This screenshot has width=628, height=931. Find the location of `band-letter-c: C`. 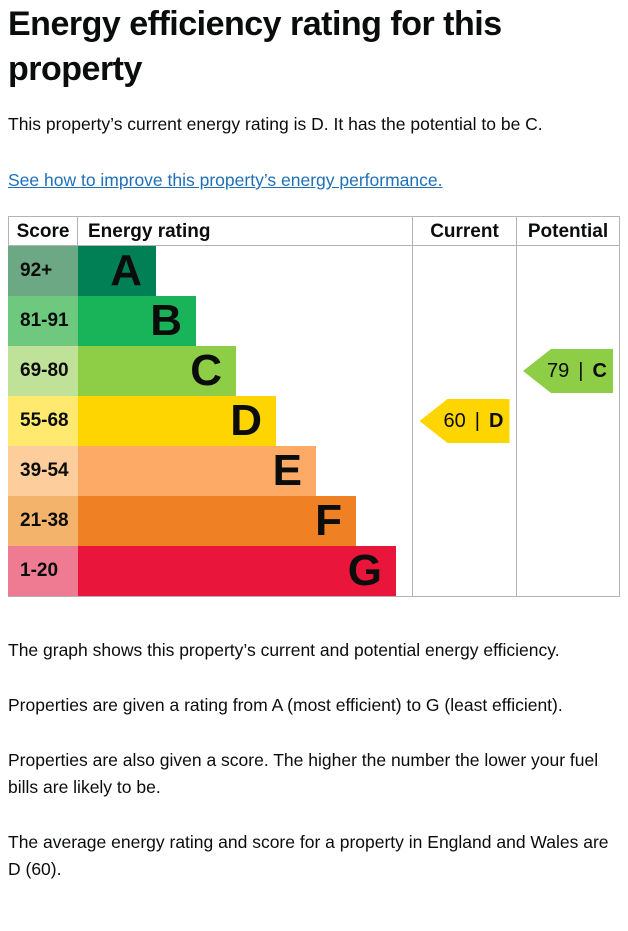

band-letter-c: C is located at coordinates (206, 370).